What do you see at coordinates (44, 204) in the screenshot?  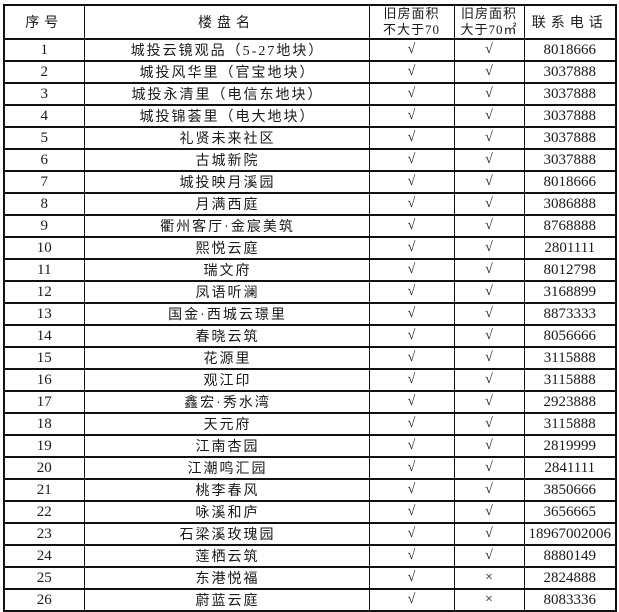 I see `cell-serial-number: 8` at bounding box center [44, 204].